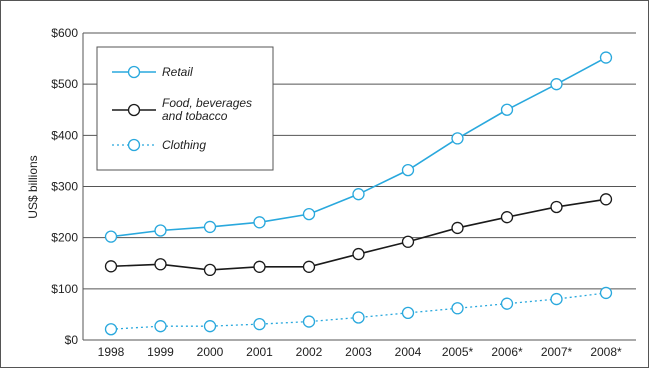 The image size is (649, 368). What do you see at coordinates (458, 352) in the screenshot?
I see `x-tick-label: 2005*` at bounding box center [458, 352].